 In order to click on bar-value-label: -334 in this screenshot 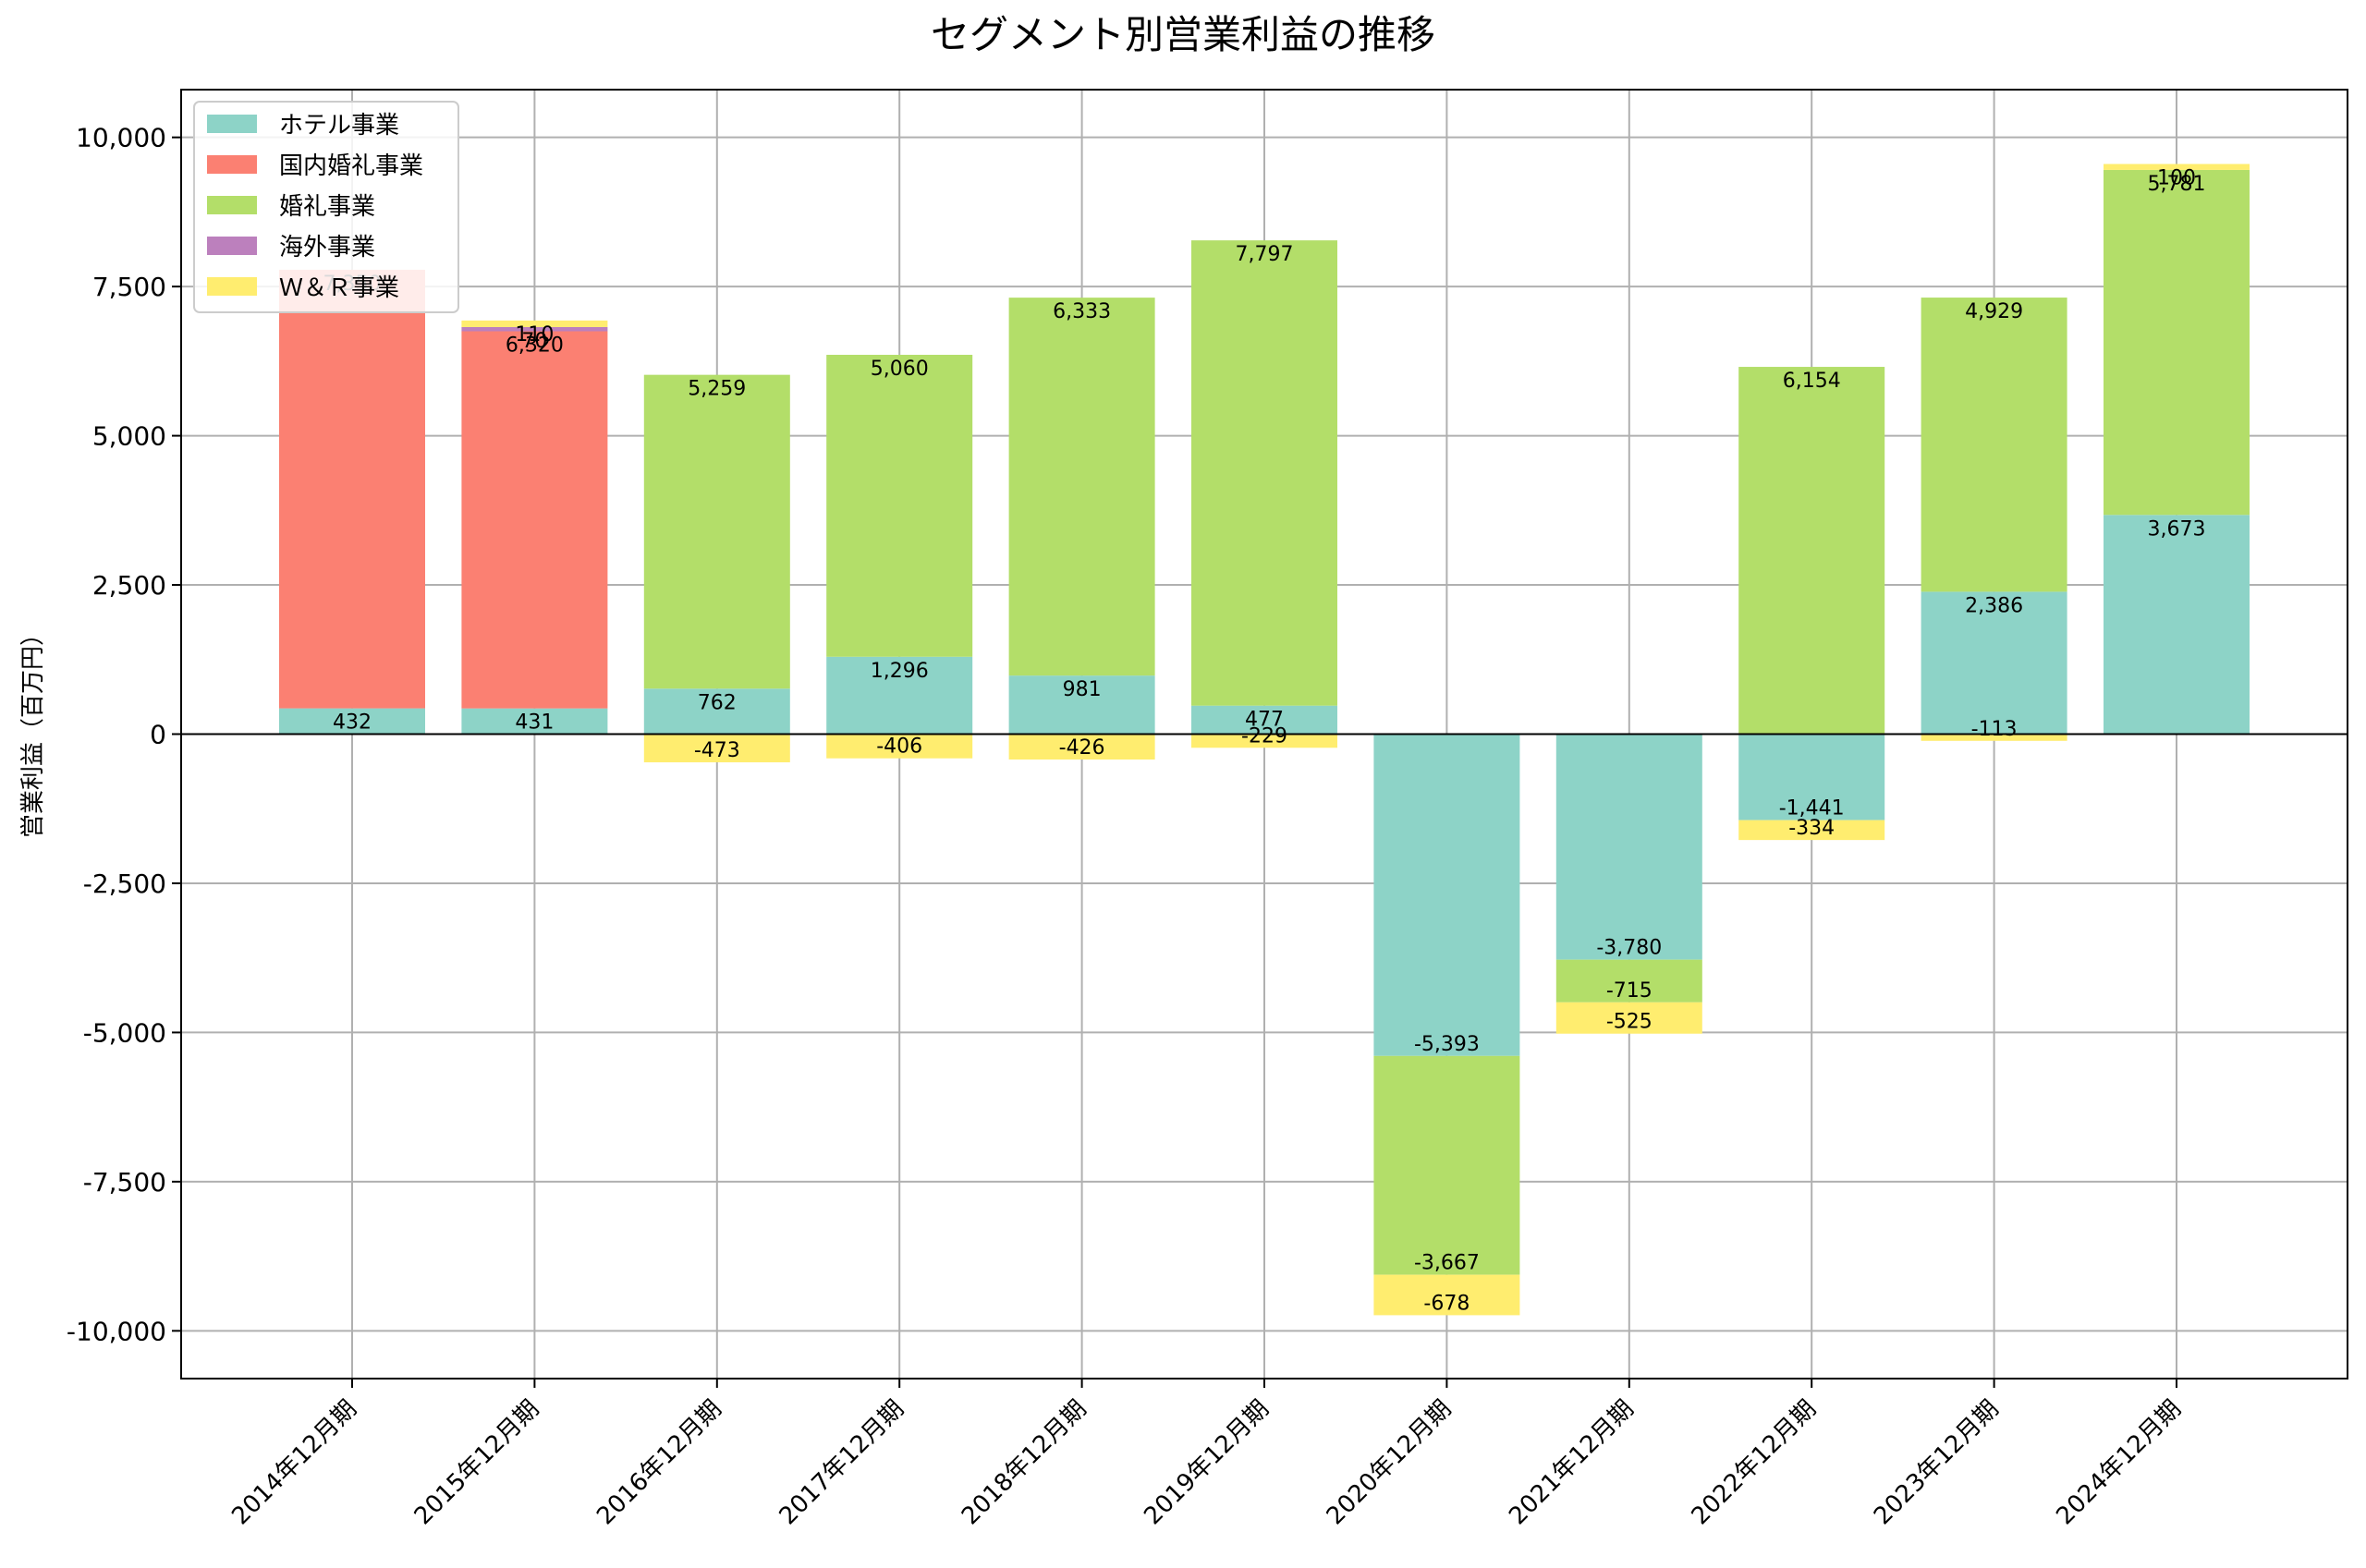, I will do `click(1812, 828)`.